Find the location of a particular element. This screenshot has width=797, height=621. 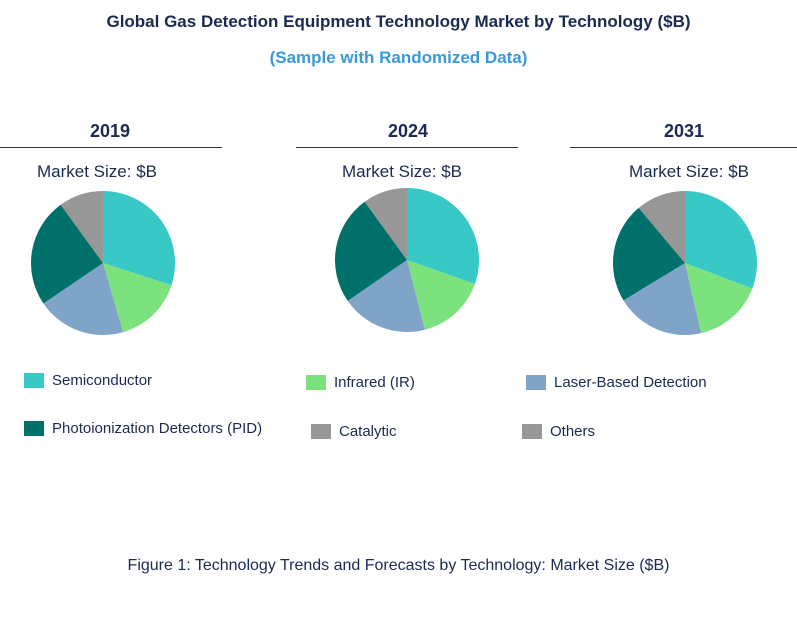

pie-slice-2019-infrared-ir- is located at coordinates (137, 298).